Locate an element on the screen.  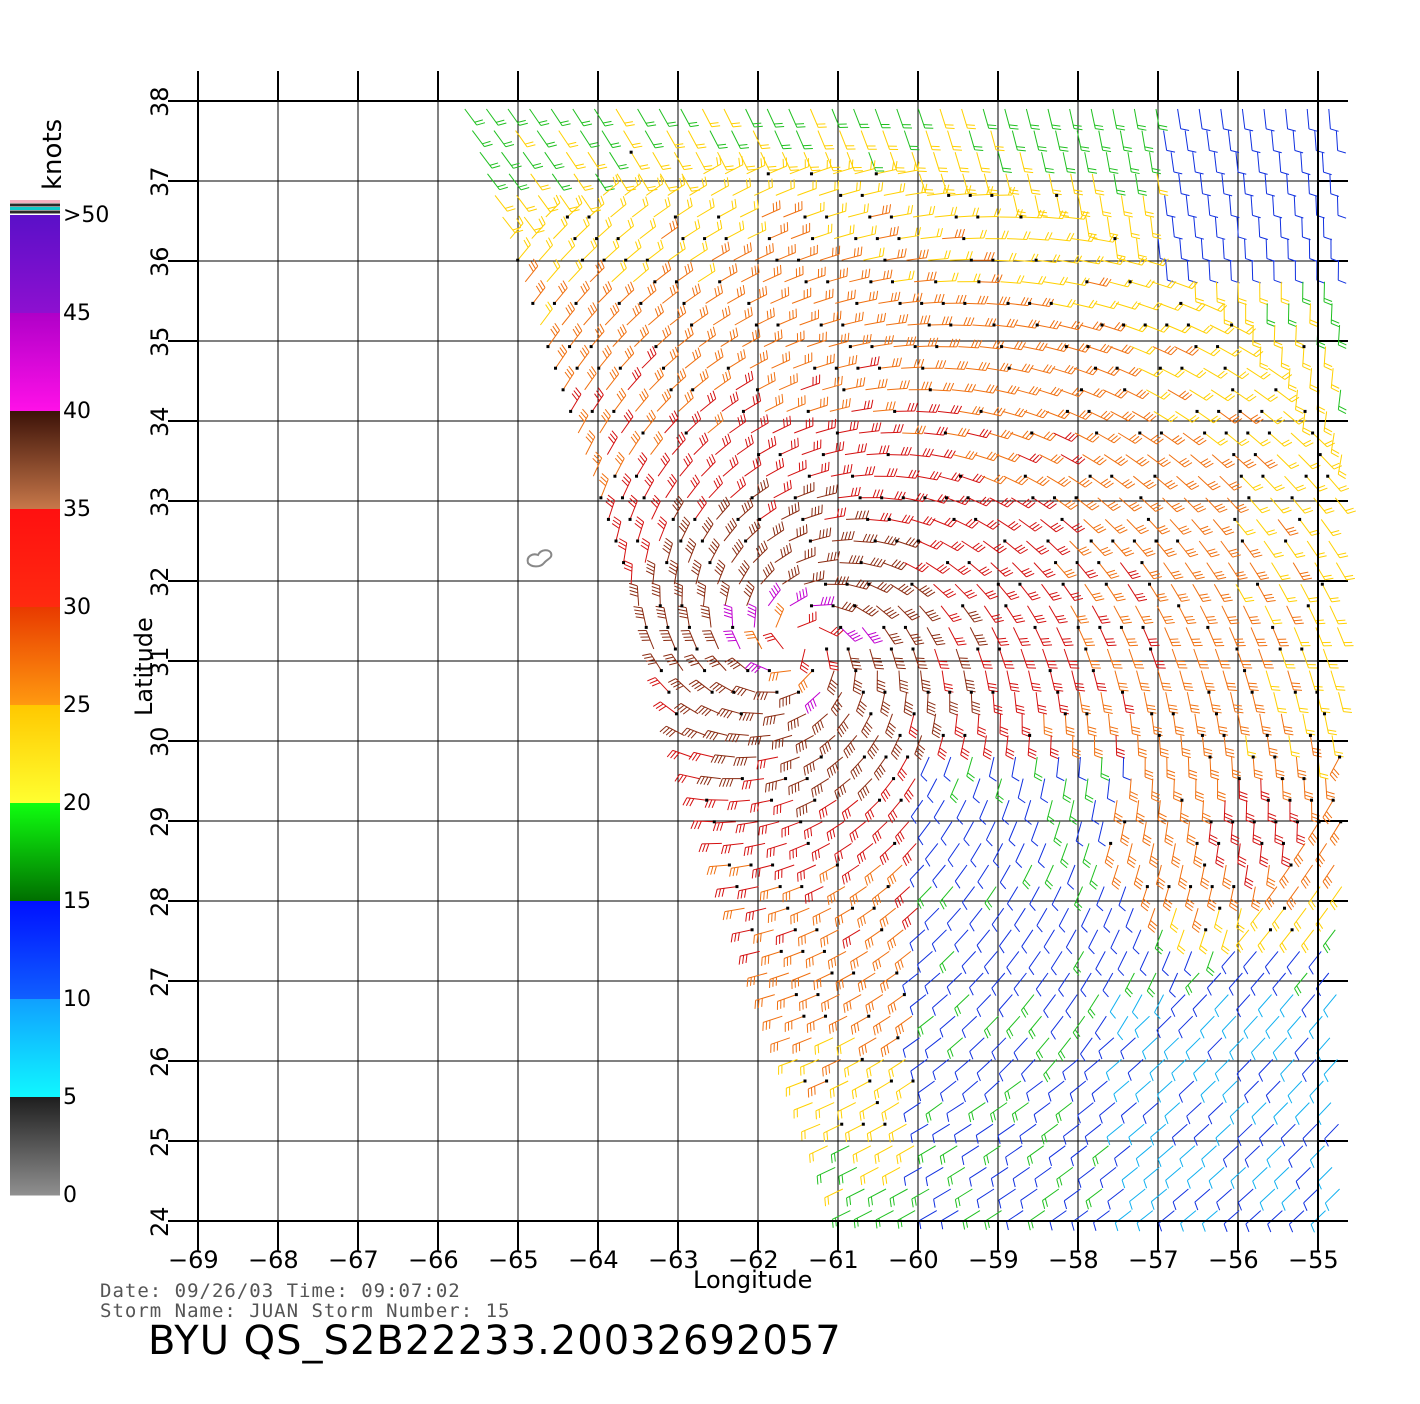
colorbar-band is located at coordinates (35, 950).